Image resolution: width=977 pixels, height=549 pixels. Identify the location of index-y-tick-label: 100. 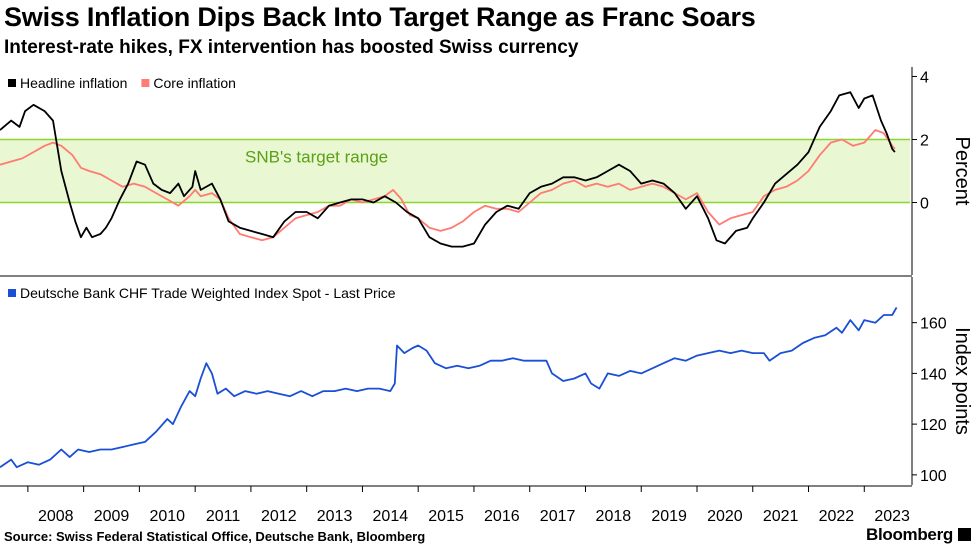
(933, 476).